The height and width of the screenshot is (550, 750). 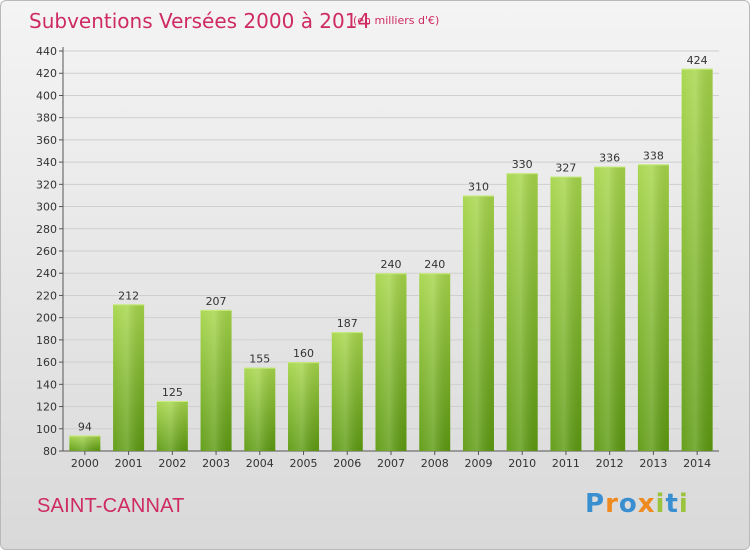 What do you see at coordinates (85, 426) in the screenshot?
I see `data-label: 94` at bounding box center [85, 426].